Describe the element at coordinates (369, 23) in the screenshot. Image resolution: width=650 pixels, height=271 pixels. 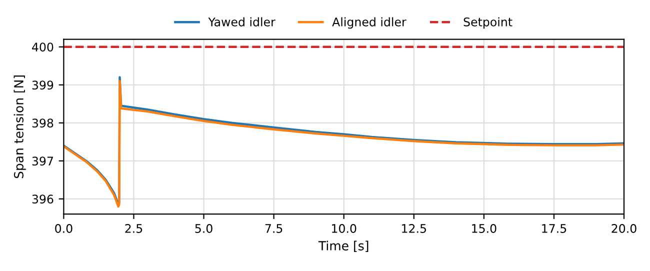
I see `legend-label: Aligned idler` at that location.